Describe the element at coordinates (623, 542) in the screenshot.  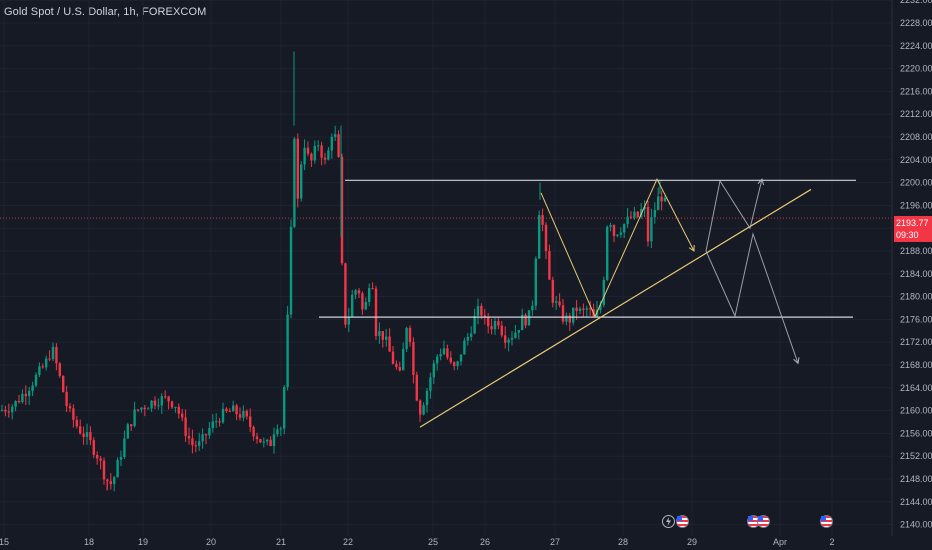
I see `x-tick-label: 28` at that location.